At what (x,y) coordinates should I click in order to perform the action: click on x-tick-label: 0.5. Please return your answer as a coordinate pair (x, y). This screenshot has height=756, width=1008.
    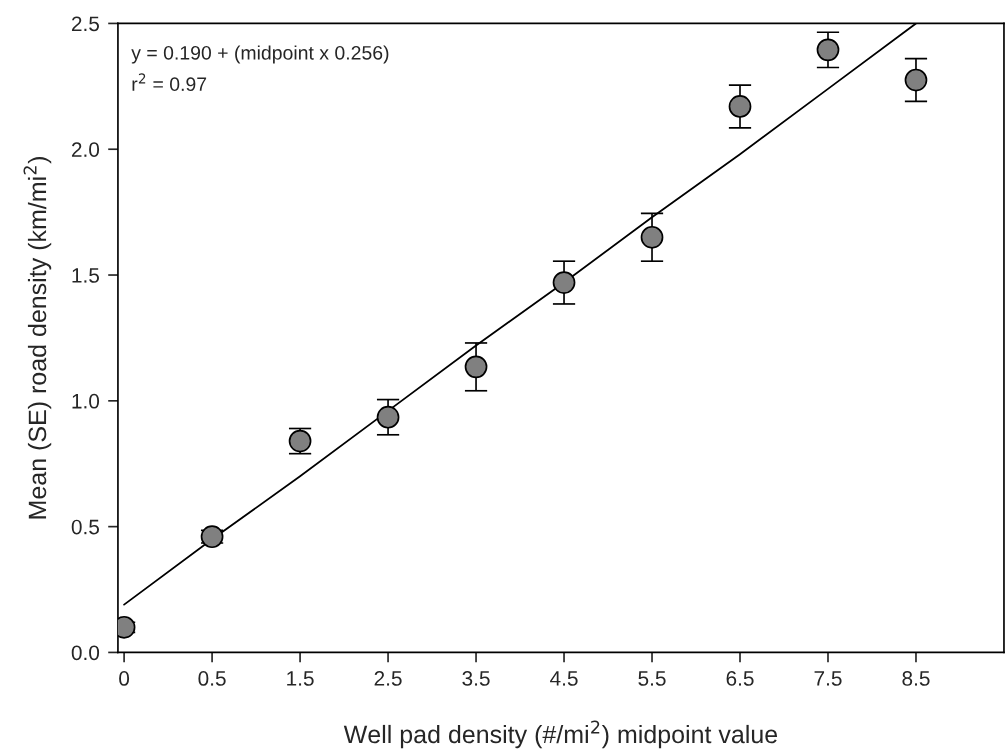
    Looking at the image, I should click on (212, 678).